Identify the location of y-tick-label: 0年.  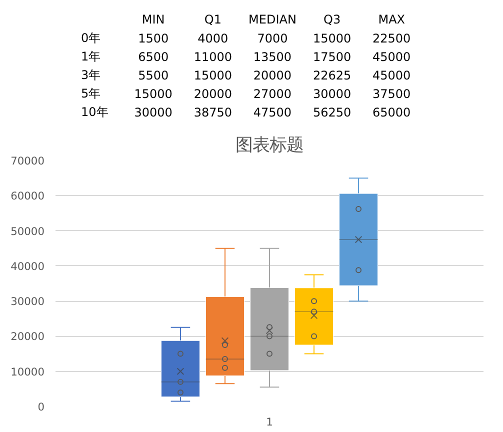
(91, 38).